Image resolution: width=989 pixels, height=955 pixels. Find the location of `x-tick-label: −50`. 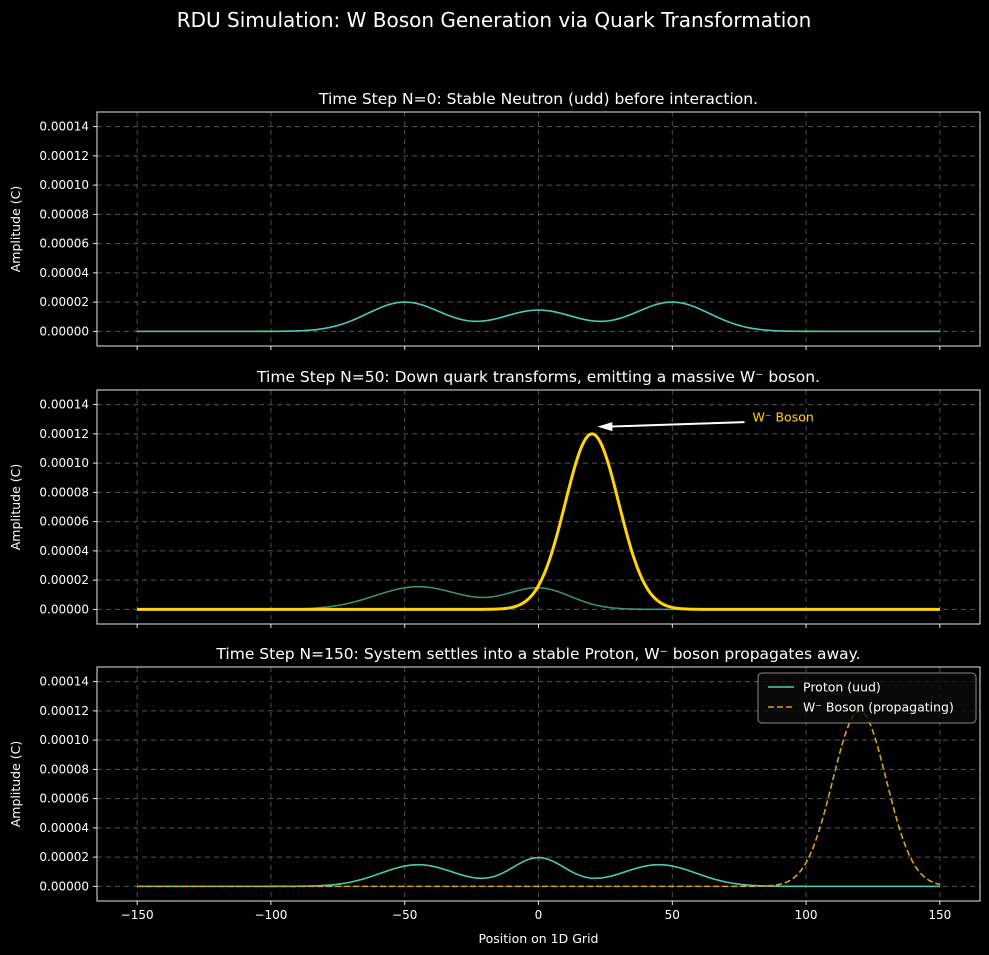

x-tick-label: −50 is located at coordinates (404, 915).